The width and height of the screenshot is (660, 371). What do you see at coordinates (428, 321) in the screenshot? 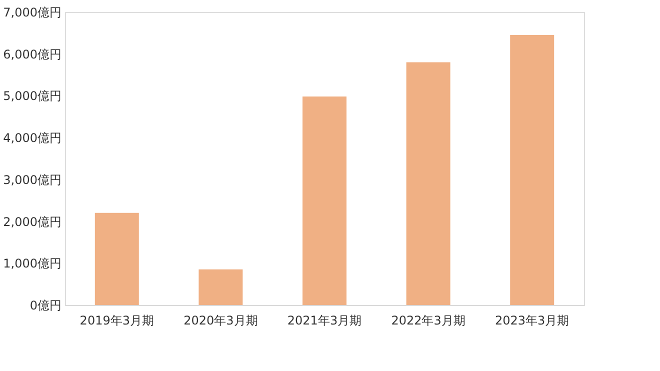
I see `x-tick-label: 2022年3月期` at bounding box center [428, 321].